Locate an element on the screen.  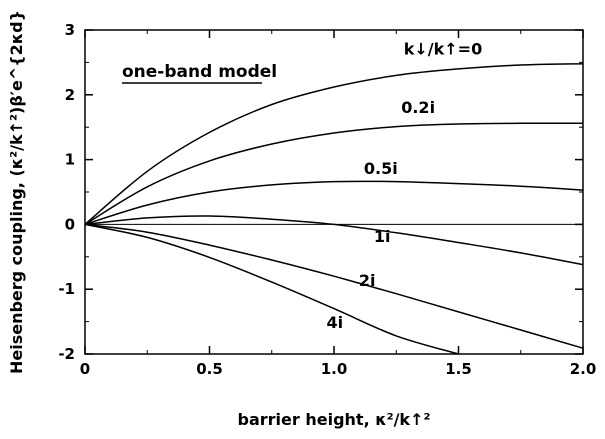
model-annotation: one-band model is located at coordinates (199, 72).